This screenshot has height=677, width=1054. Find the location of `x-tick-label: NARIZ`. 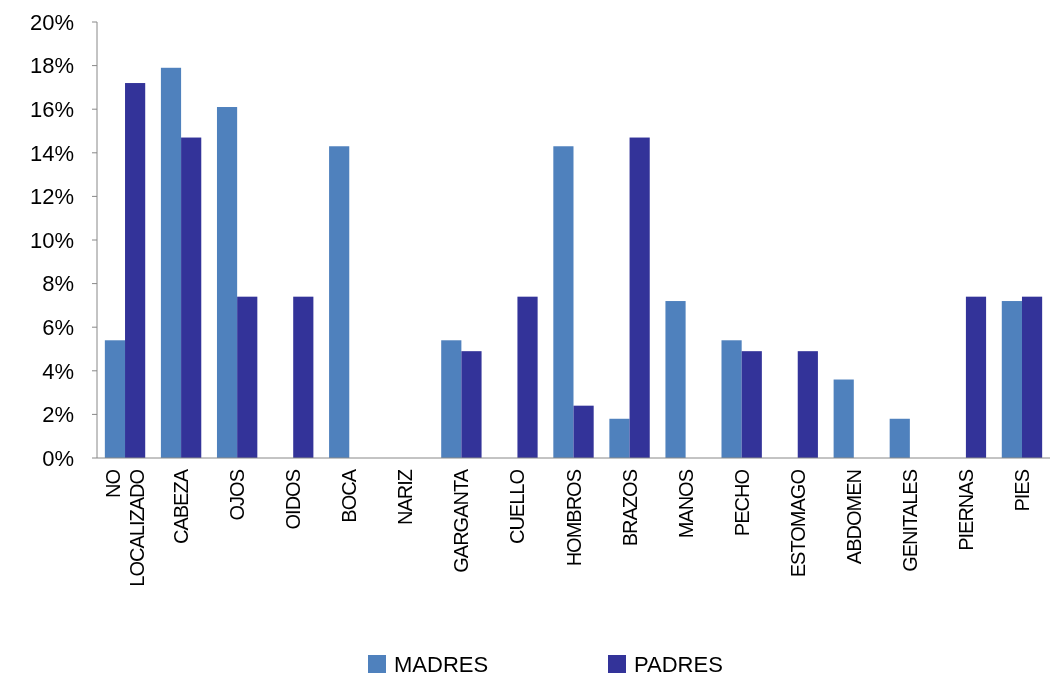

x-tick-label: NARIZ is located at coordinates (405, 497).